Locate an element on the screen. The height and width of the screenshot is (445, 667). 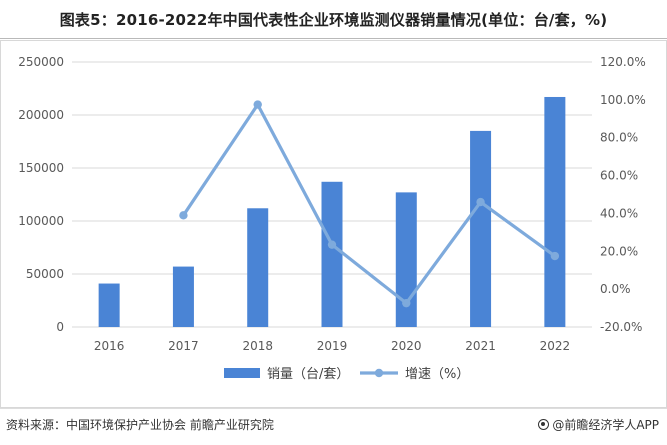
qianzhan-logo-icon is located at coordinates (544, 424).